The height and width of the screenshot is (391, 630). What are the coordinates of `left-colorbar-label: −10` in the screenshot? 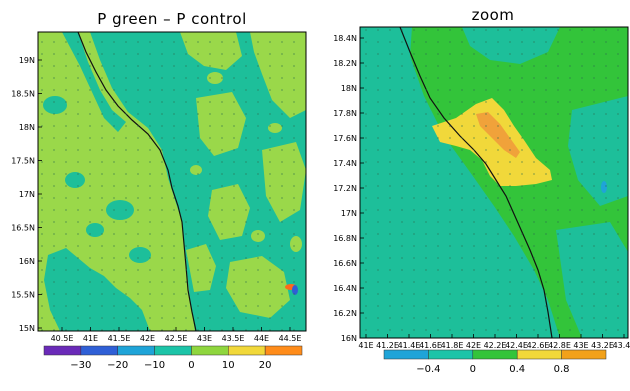 It's located at (154, 365).